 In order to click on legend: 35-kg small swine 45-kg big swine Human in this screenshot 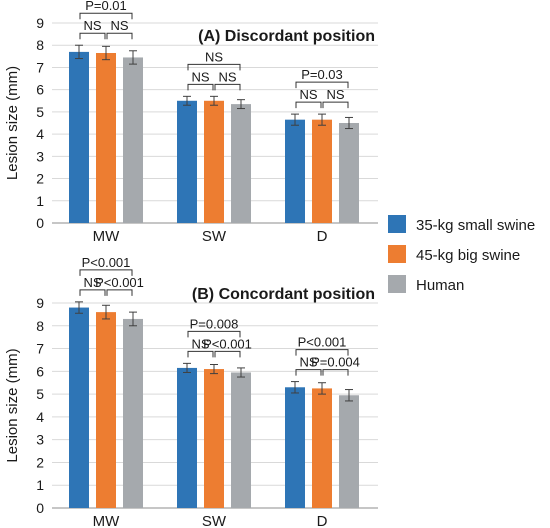, I will do `click(461, 254)`.